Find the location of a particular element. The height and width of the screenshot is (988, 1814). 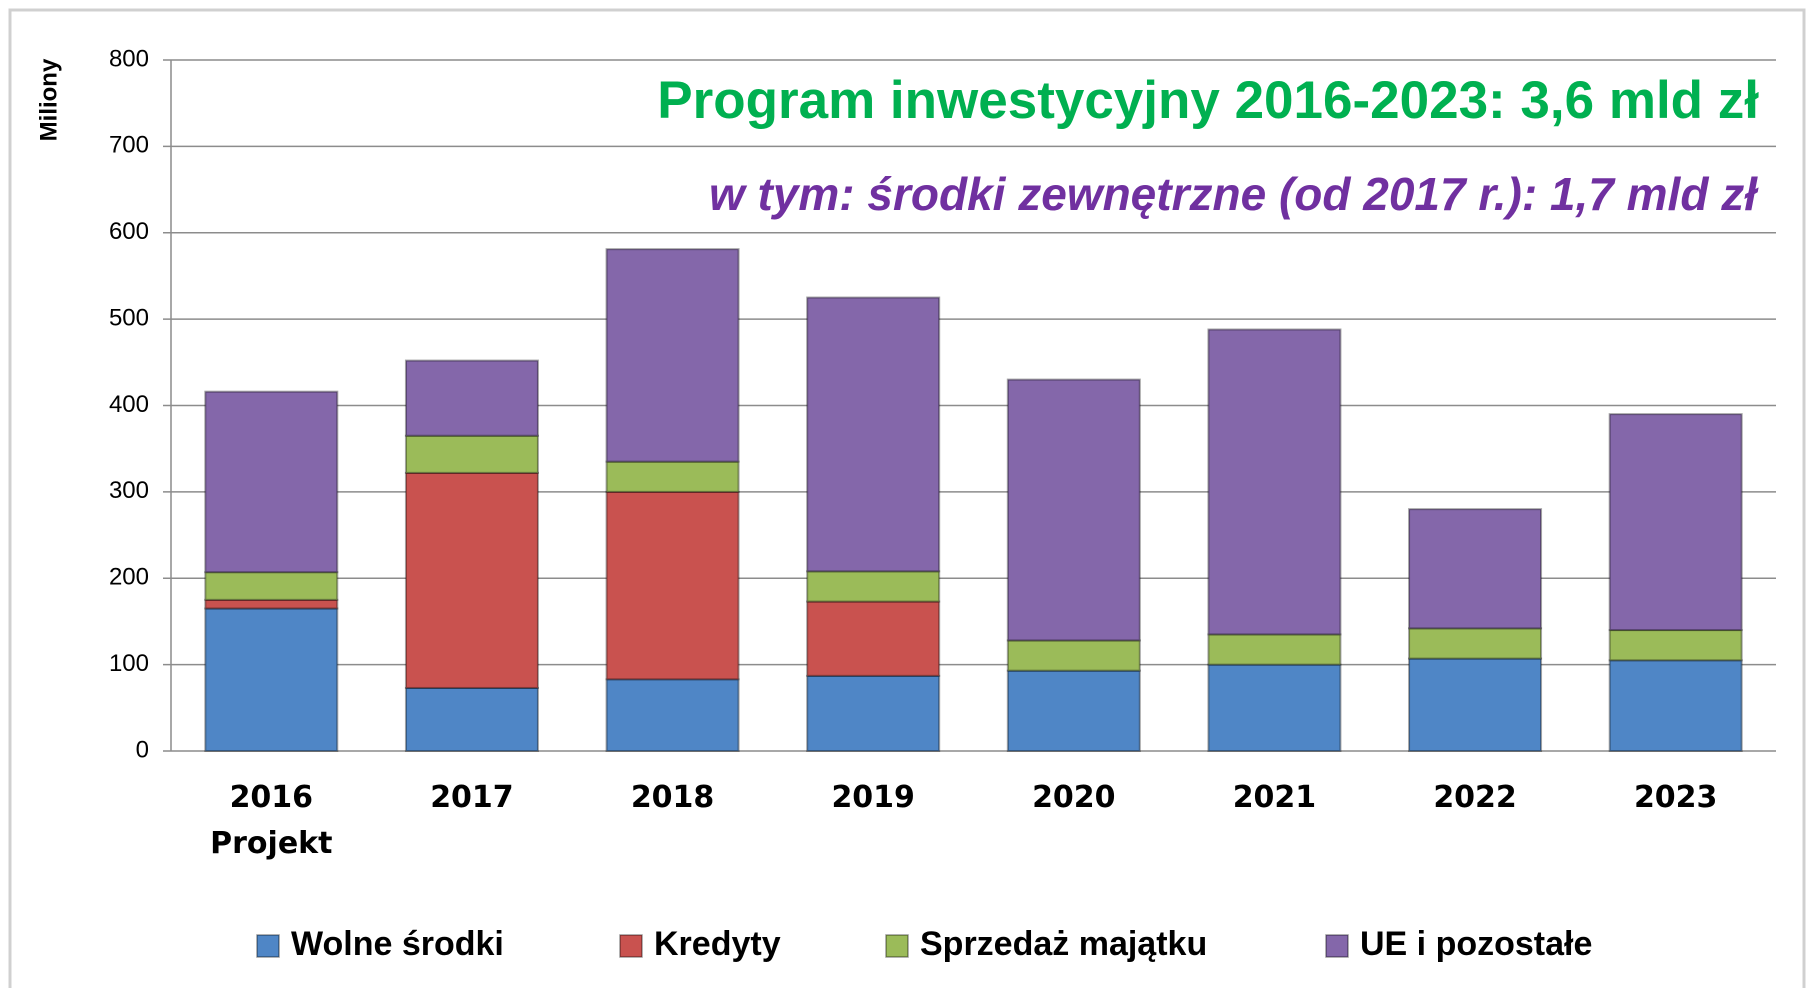

y-tick-label: 0 is located at coordinates (142, 749).